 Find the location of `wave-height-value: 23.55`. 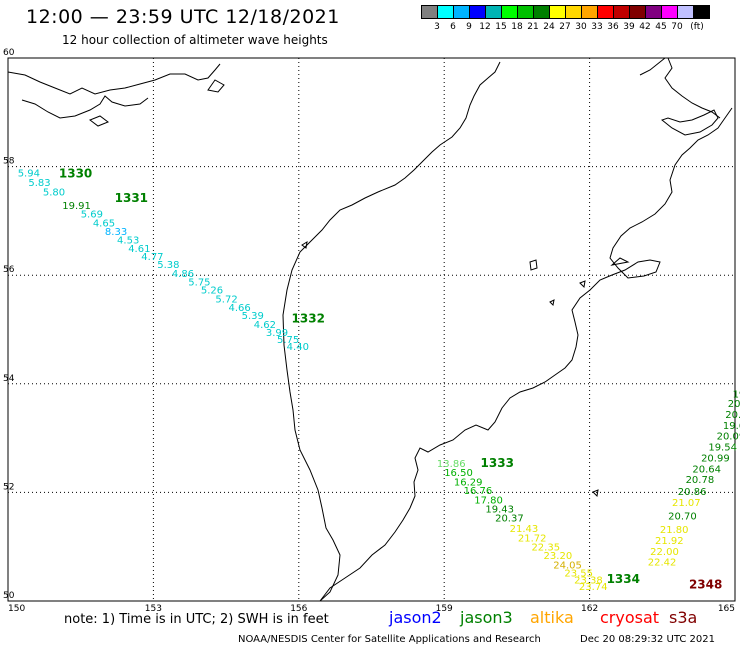

wave-height-value: 23.55 is located at coordinates (578, 574).